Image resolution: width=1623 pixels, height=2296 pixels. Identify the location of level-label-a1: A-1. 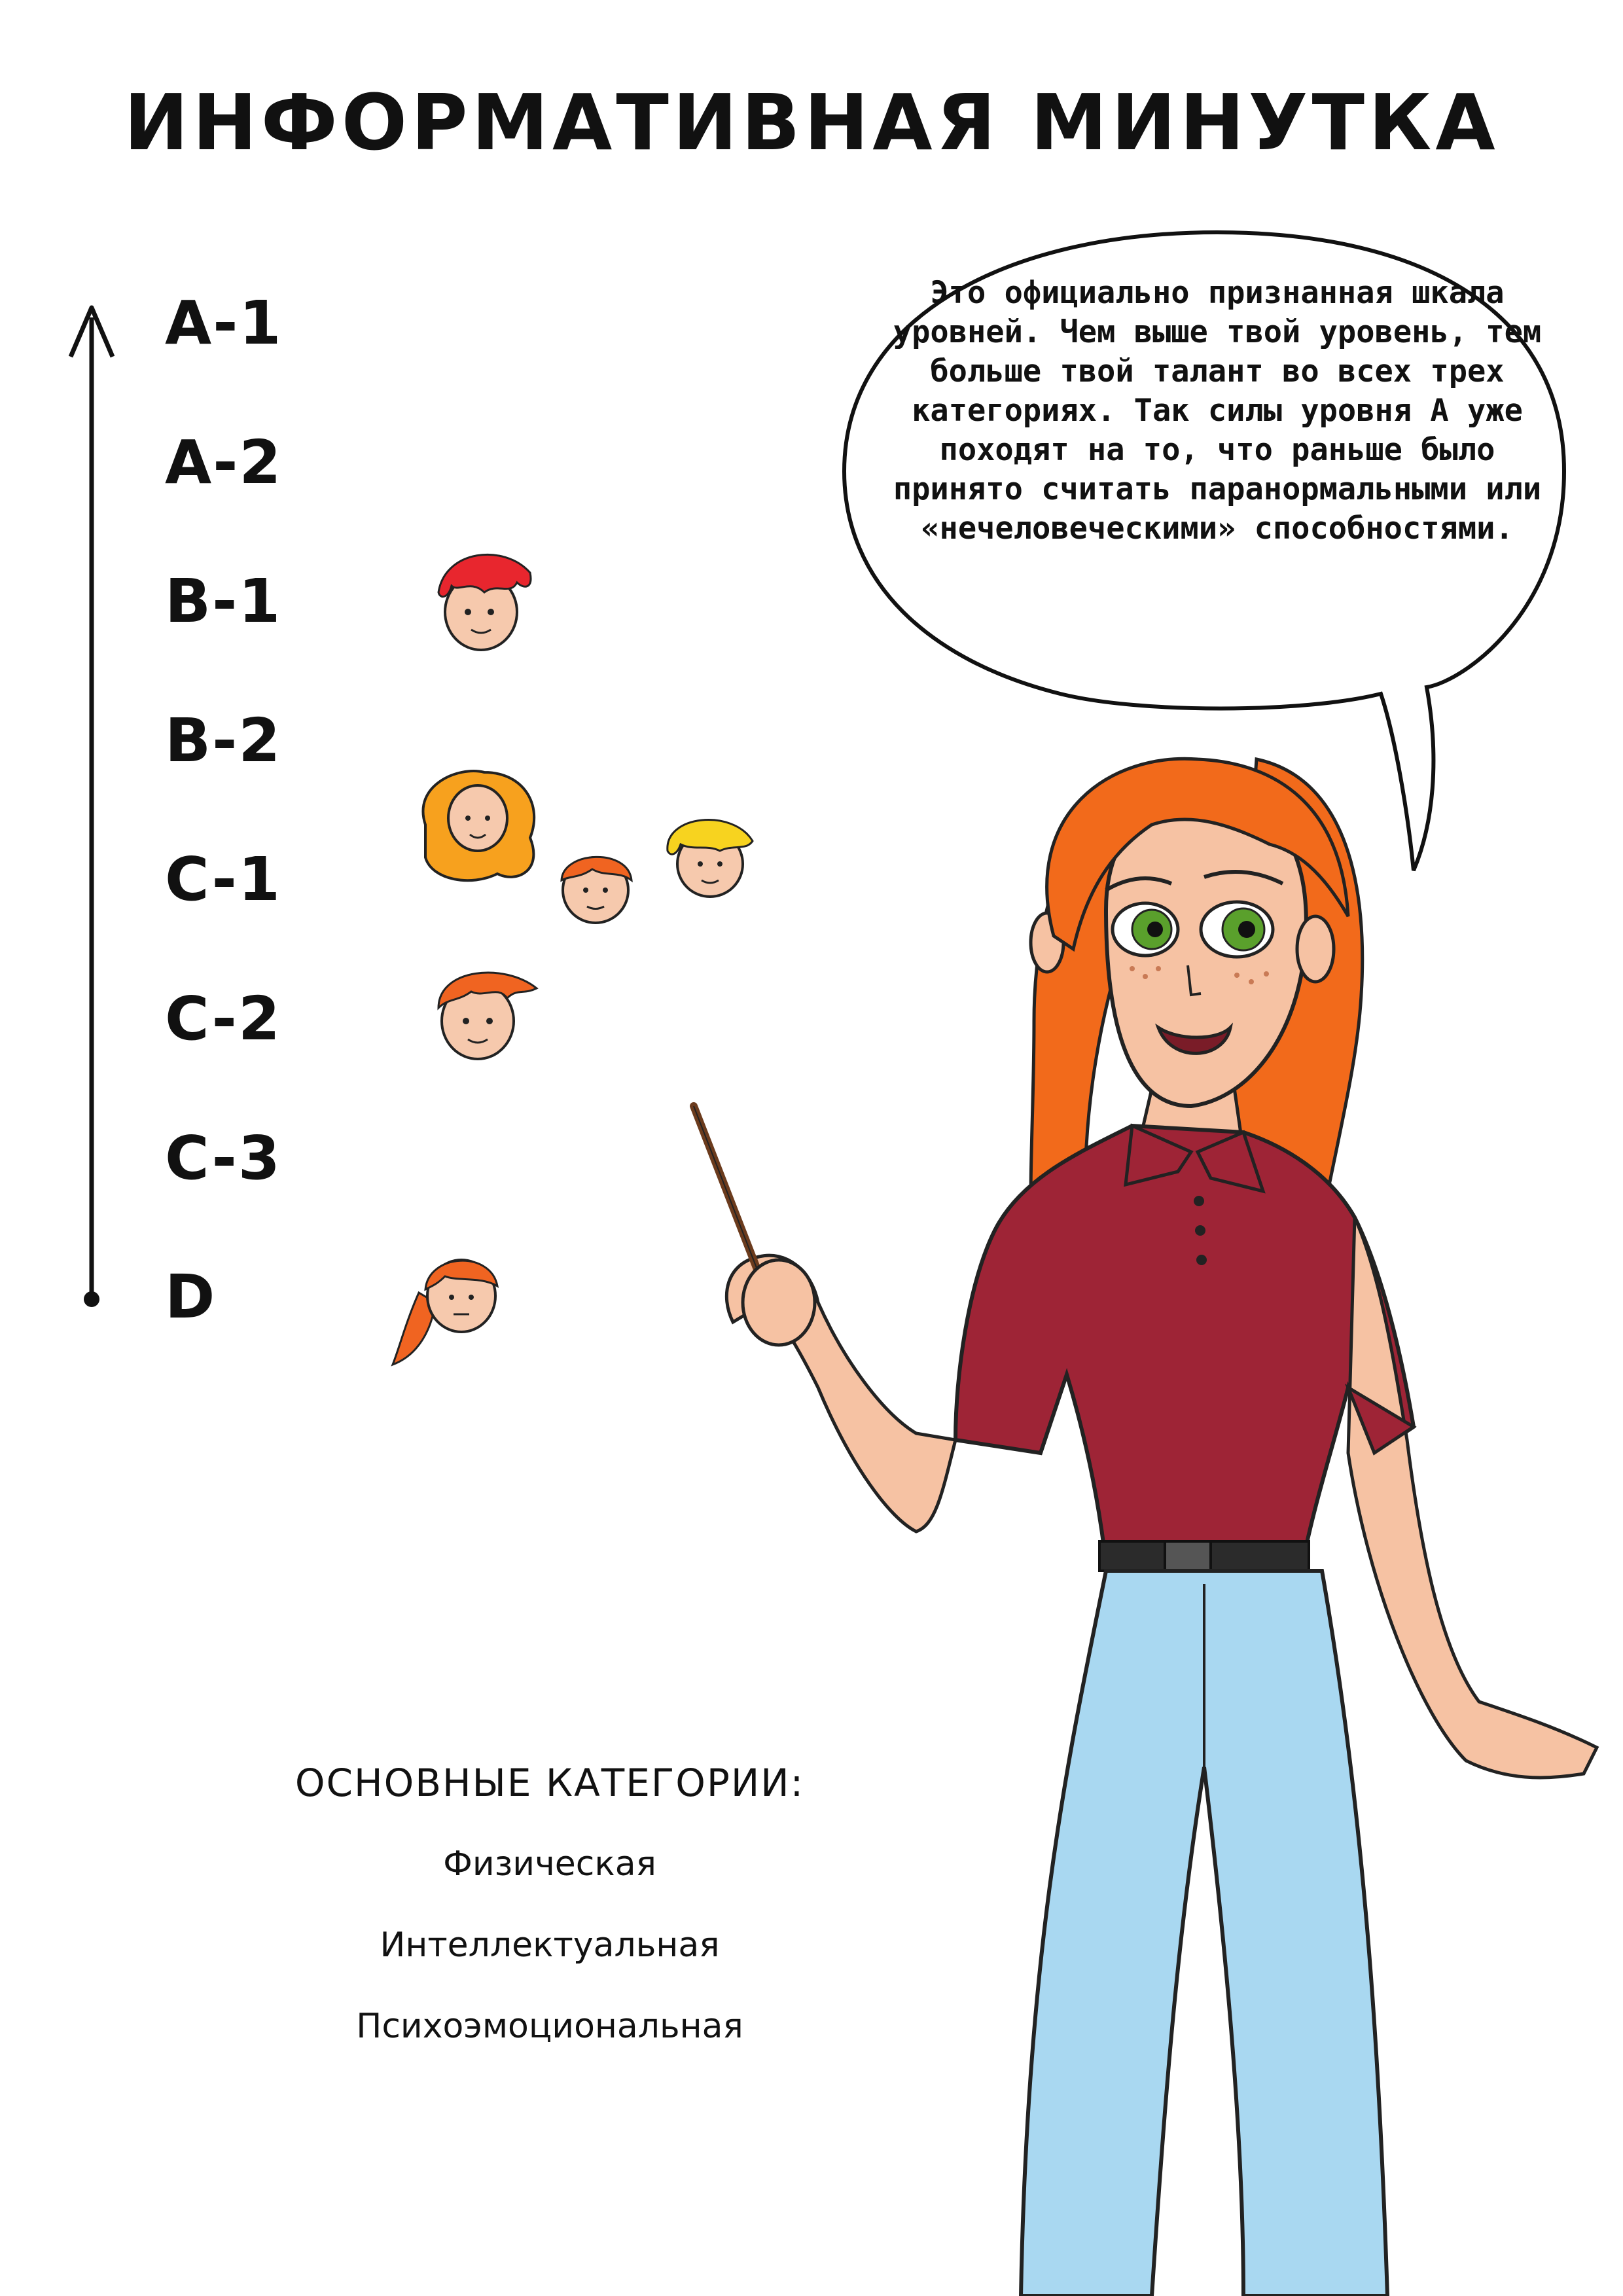
(224, 323).